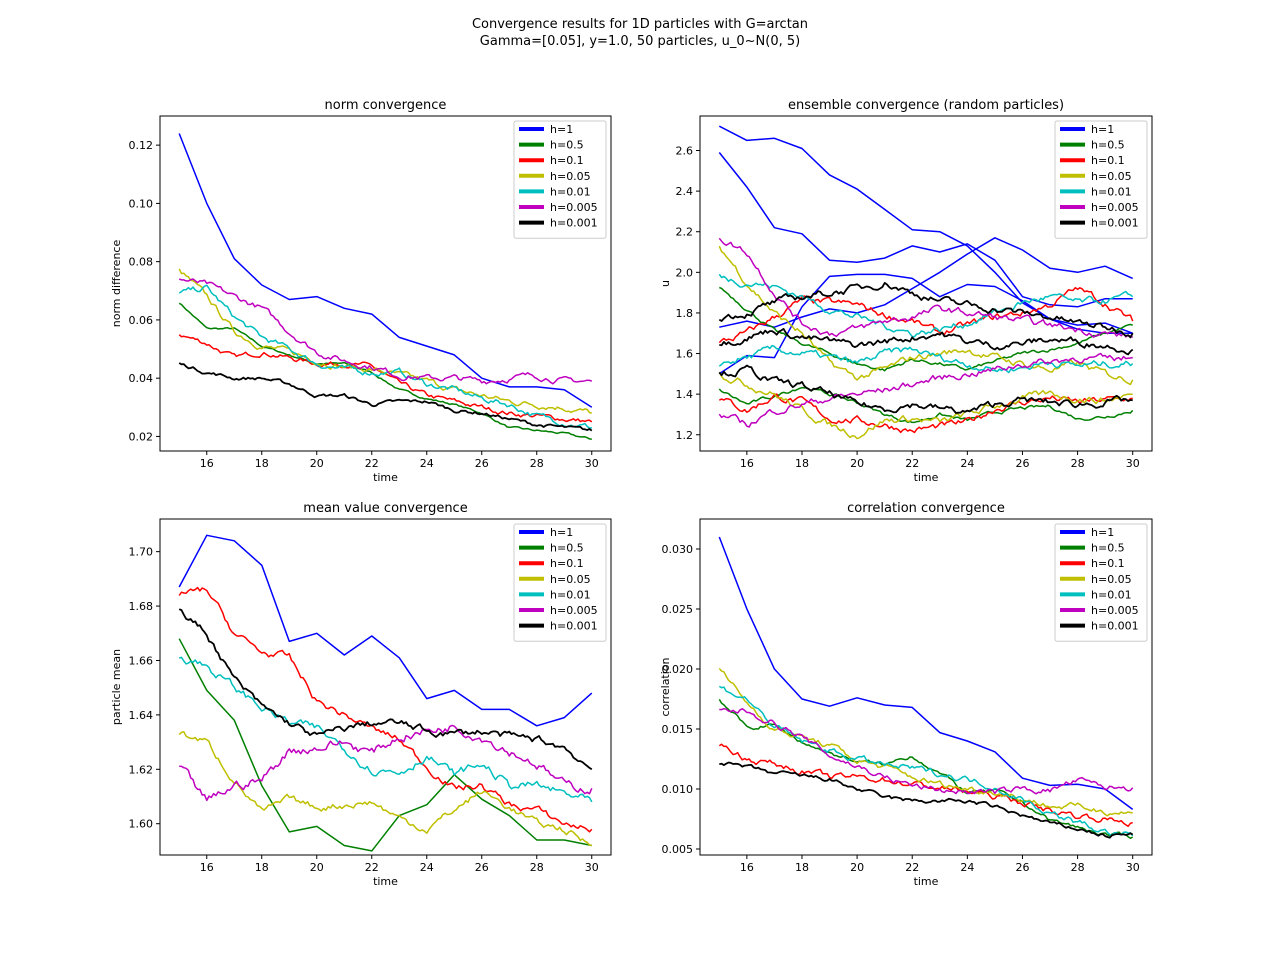 This screenshot has width=1280, height=960. What do you see at coordinates (967, 867) in the screenshot?
I see `x-tick-label: 24` at bounding box center [967, 867].